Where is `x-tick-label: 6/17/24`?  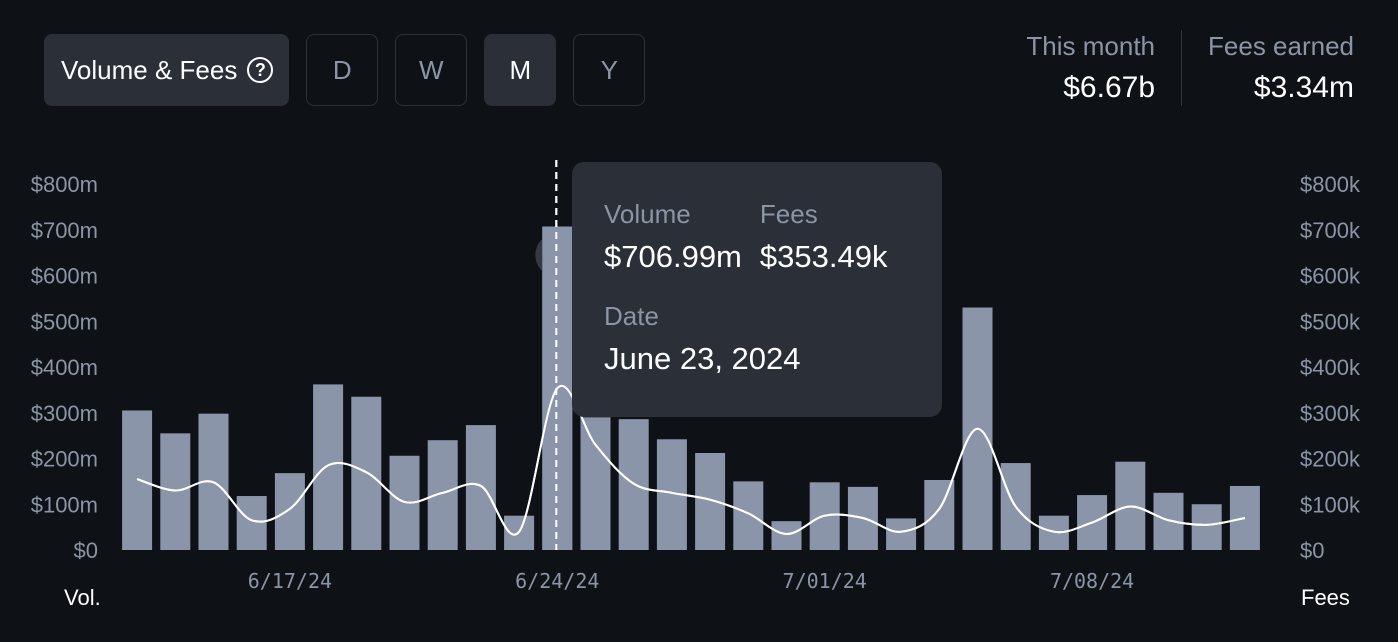
x-tick-label: 6/17/24 is located at coordinates (290, 581).